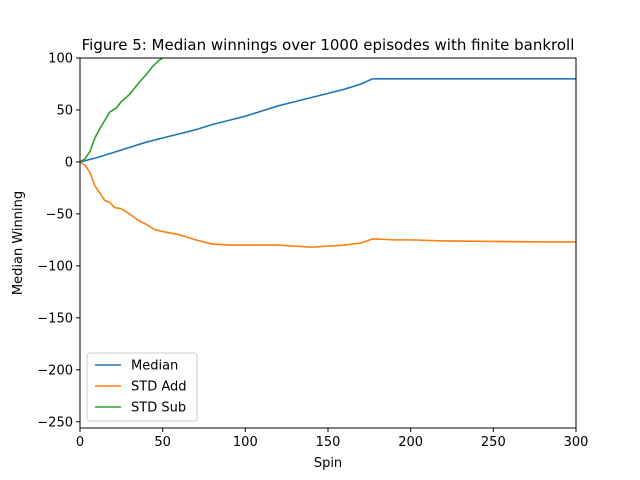  Describe the element at coordinates (158, 408) in the screenshot. I see `legend-label-std-sub: STD Sub` at that location.